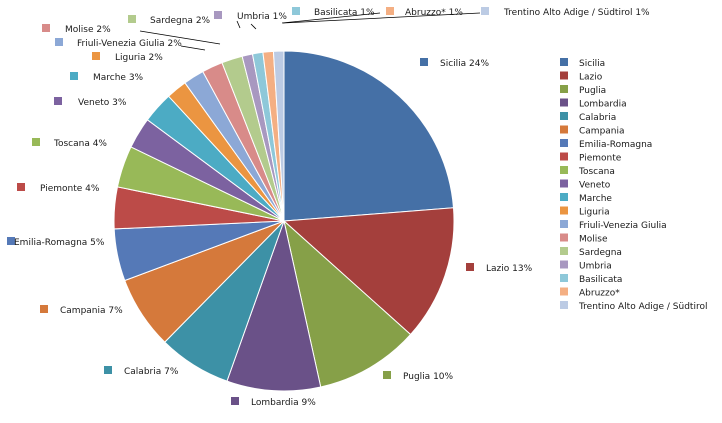  Describe the element at coordinates (46, 28) in the screenshot. I see `data-label-key-molise` at that location.